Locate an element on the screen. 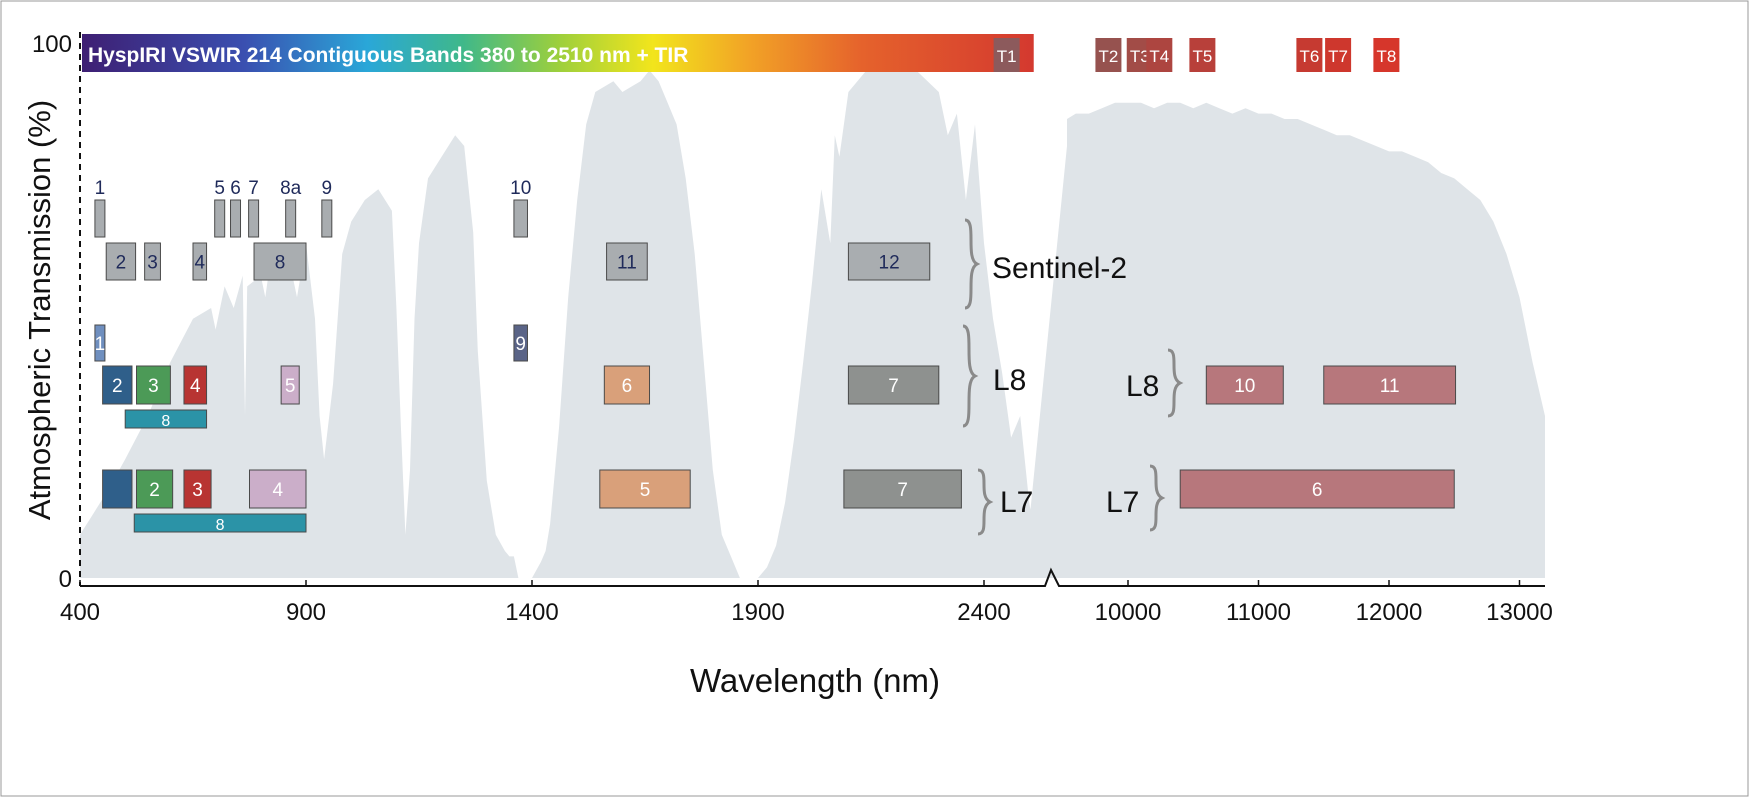 Image resolution: width=1749 pixels, height=802 pixels. x-tick-label: 400 is located at coordinates (80, 612).